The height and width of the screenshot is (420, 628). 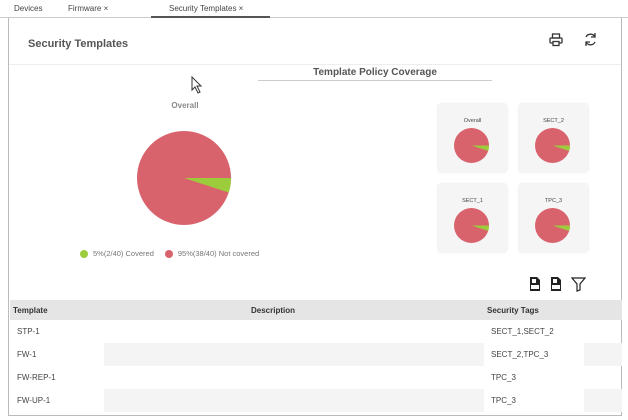 I want to click on card-tpc-3: TPC_3, so click(x=553, y=218).